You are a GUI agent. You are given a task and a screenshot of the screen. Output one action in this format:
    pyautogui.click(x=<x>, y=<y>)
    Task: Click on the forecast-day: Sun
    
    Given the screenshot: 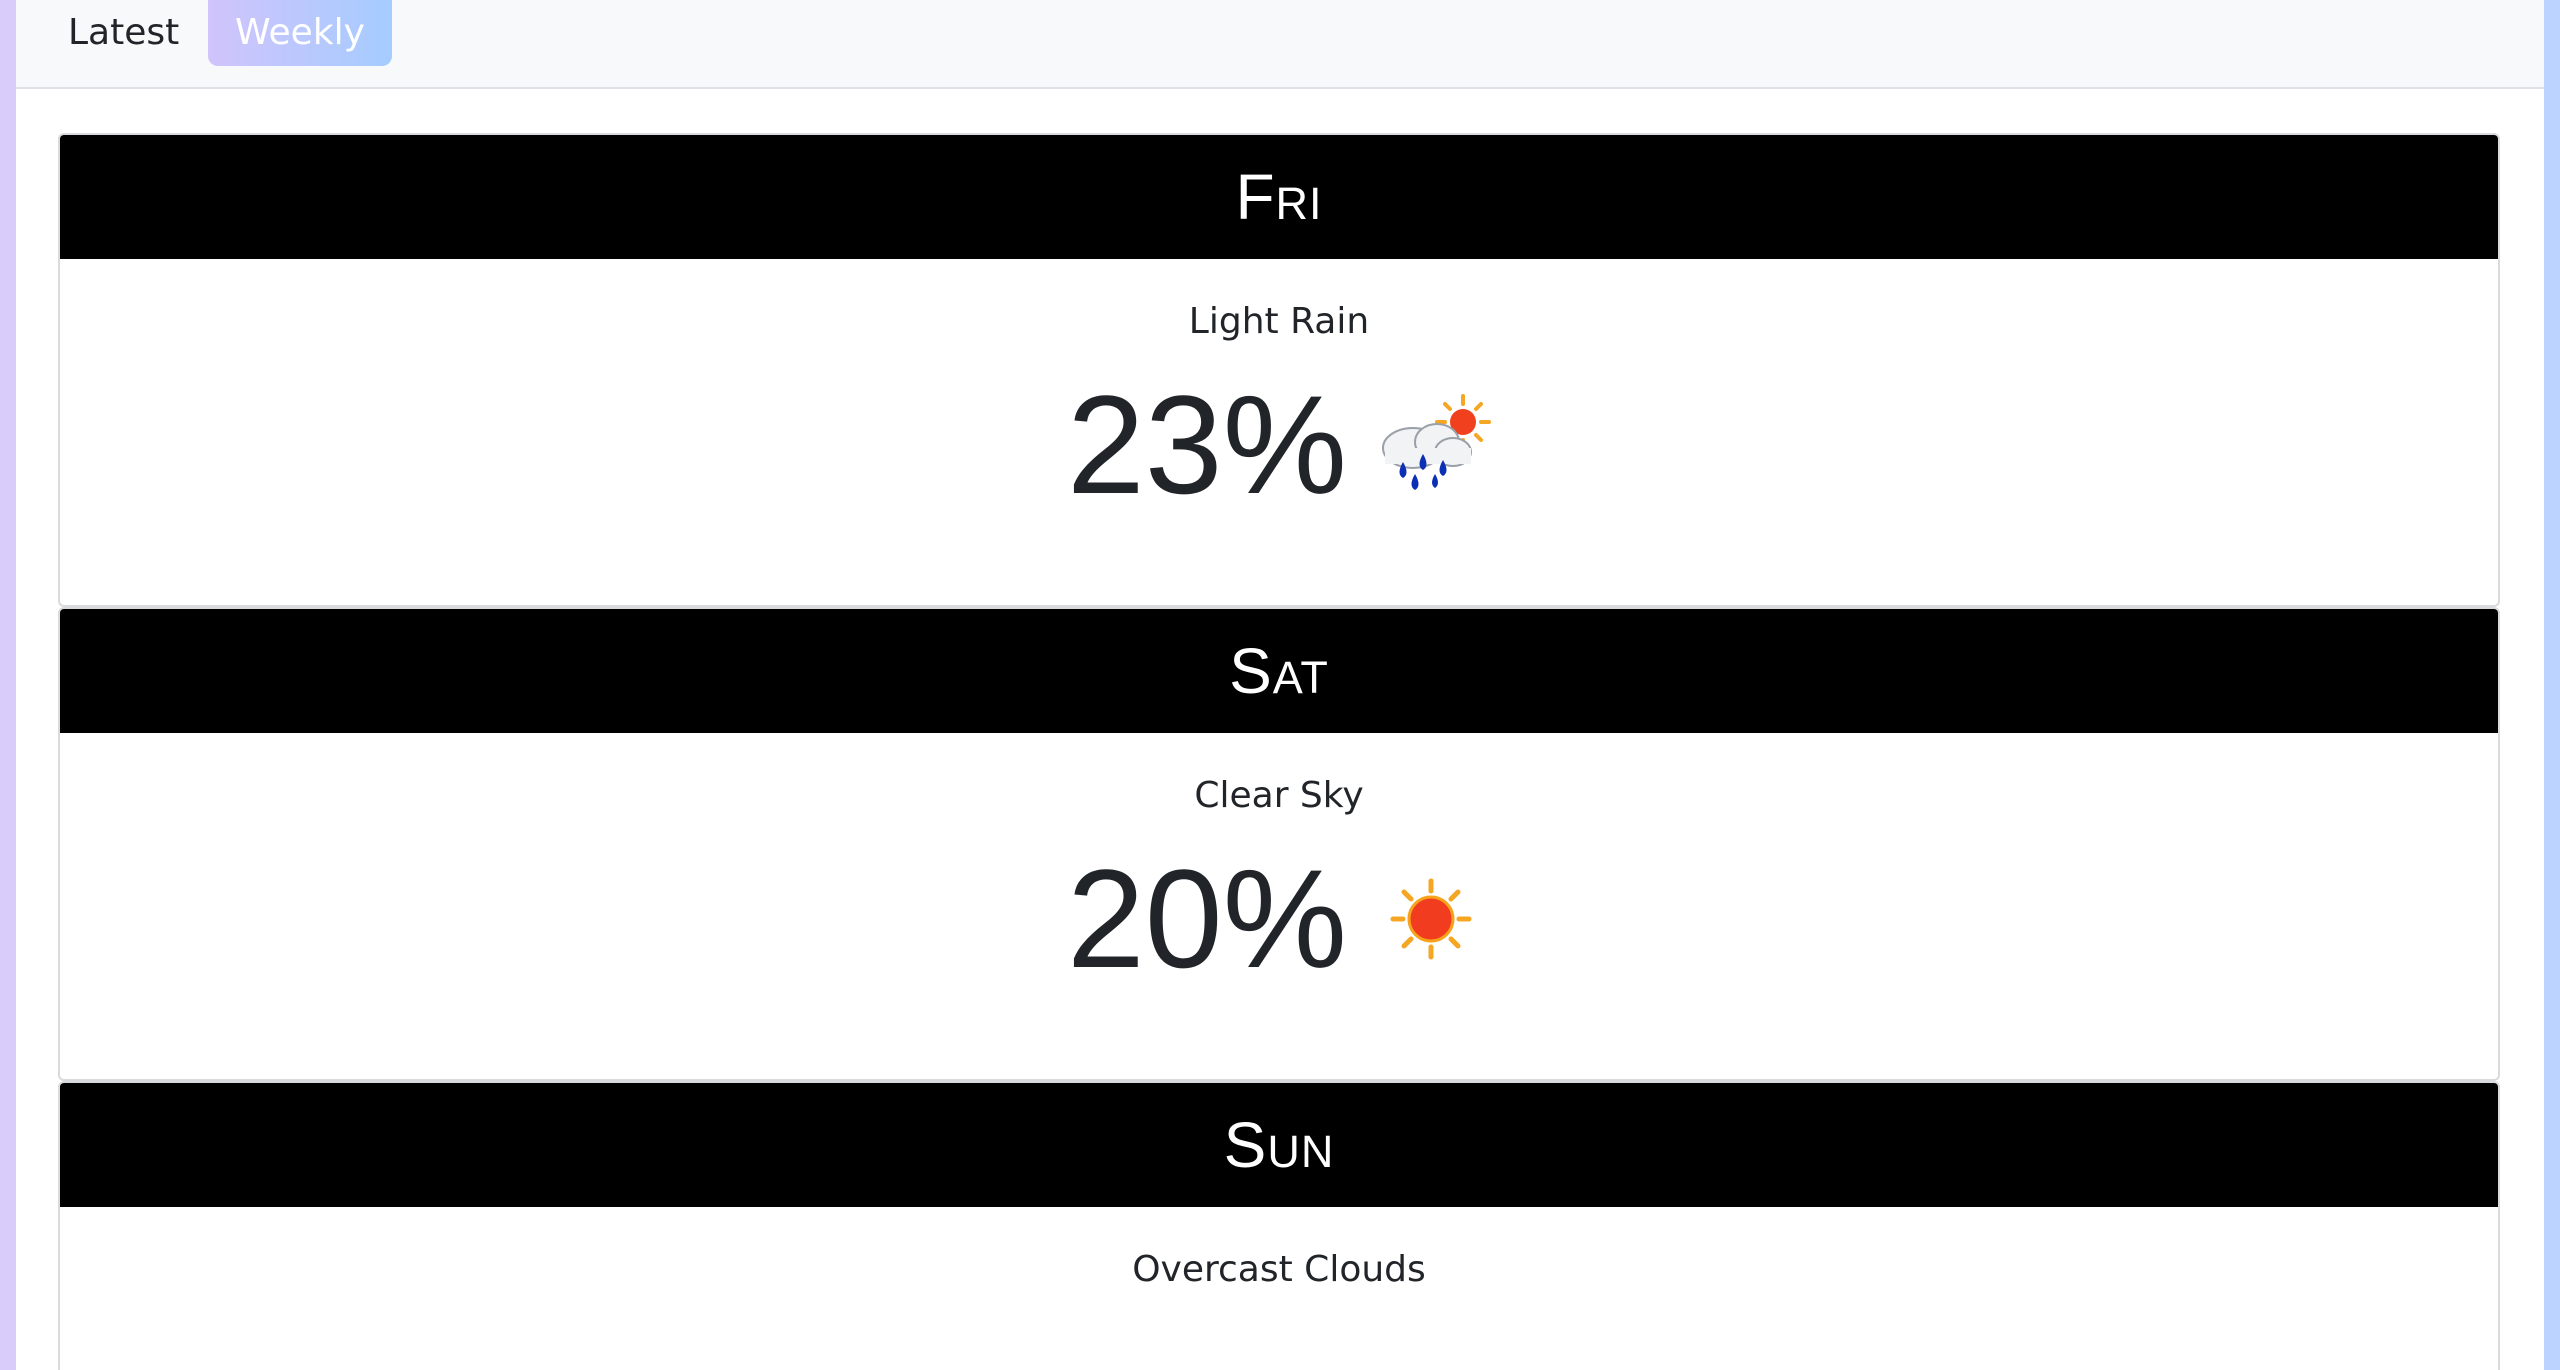 What is the action you would take?
    pyautogui.click(x=1279, y=1145)
    